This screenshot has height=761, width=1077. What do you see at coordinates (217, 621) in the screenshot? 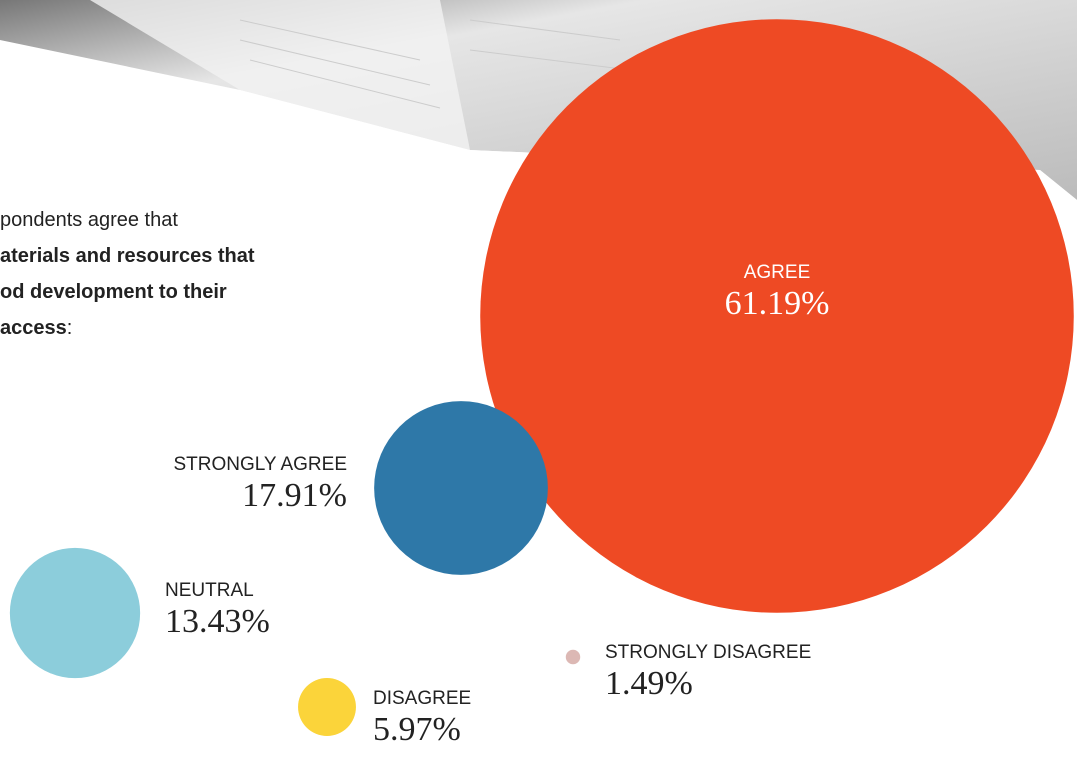
I see `value-label: 13.43%` at bounding box center [217, 621].